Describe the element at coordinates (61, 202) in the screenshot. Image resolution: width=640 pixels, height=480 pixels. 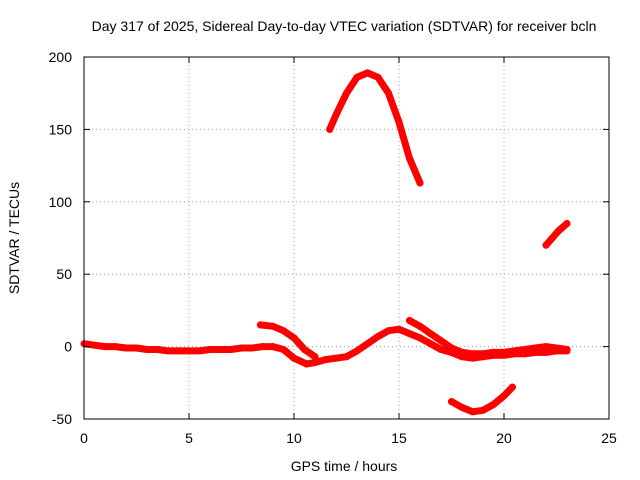
I see `y-tick-label: 100` at that location.